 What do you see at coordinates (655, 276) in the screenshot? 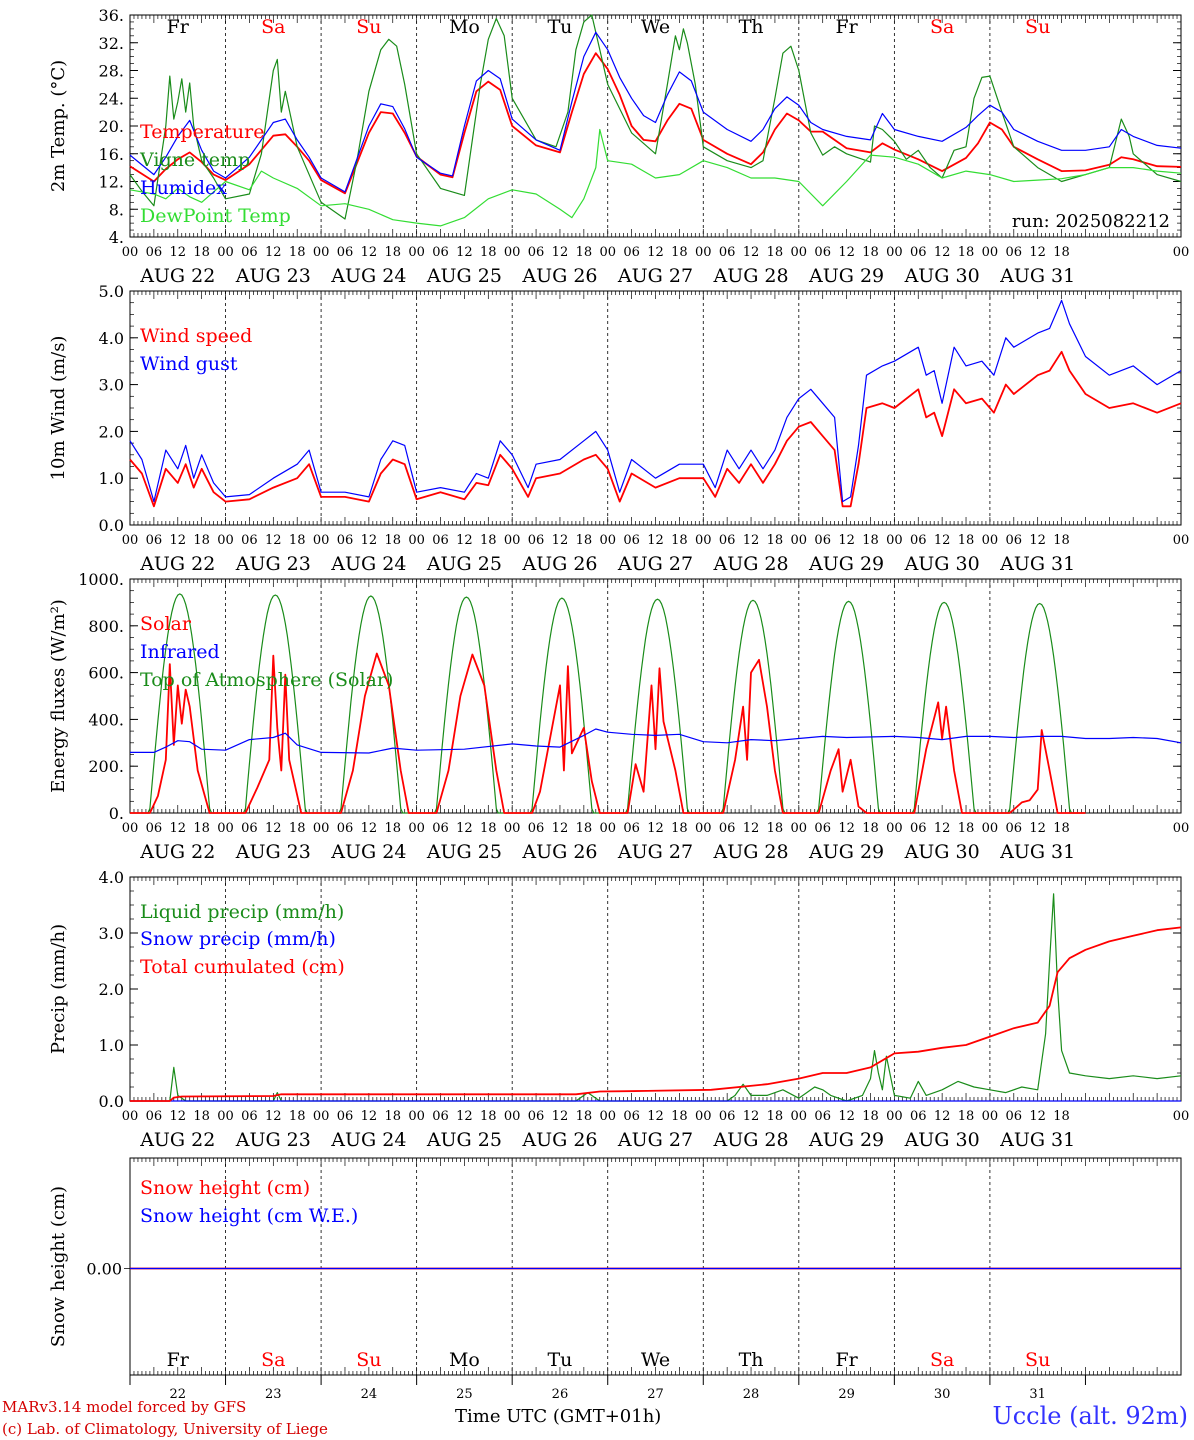
I see `date-label: AUG 27` at bounding box center [655, 276].